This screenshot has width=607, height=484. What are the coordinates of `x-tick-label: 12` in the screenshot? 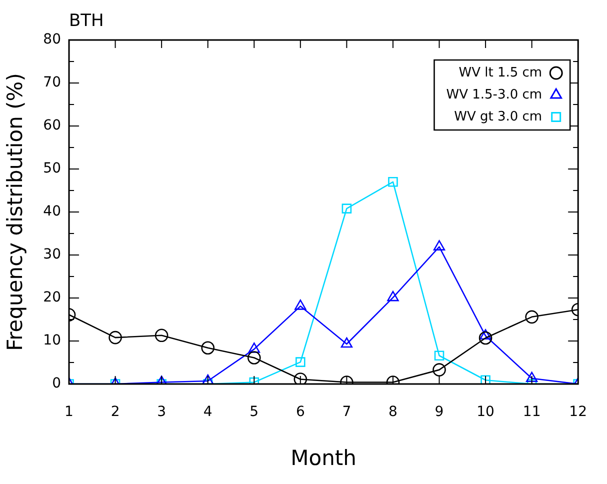 It's located at (578, 412).